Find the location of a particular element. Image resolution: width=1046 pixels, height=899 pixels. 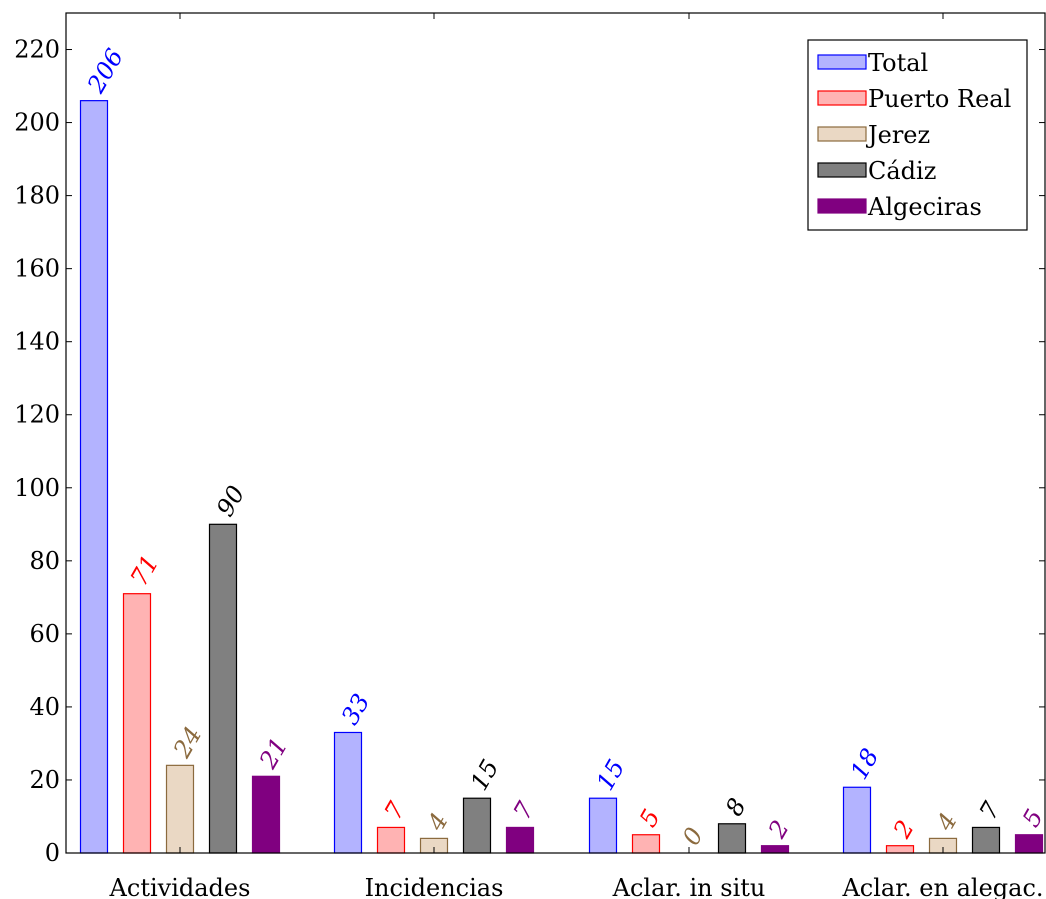

y-tick-label: 180 is located at coordinates (37, 196).